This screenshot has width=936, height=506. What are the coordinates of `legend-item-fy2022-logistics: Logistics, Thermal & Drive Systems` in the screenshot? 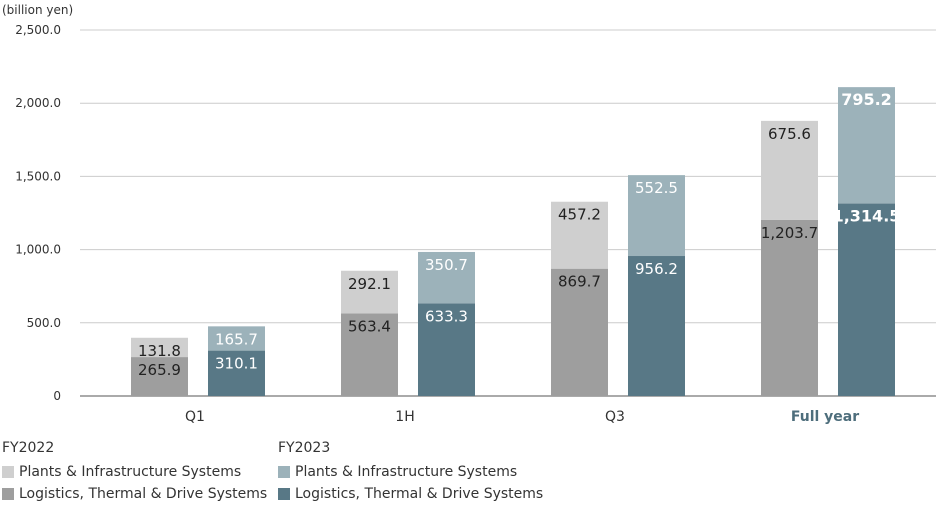 It's located at (134, 494).